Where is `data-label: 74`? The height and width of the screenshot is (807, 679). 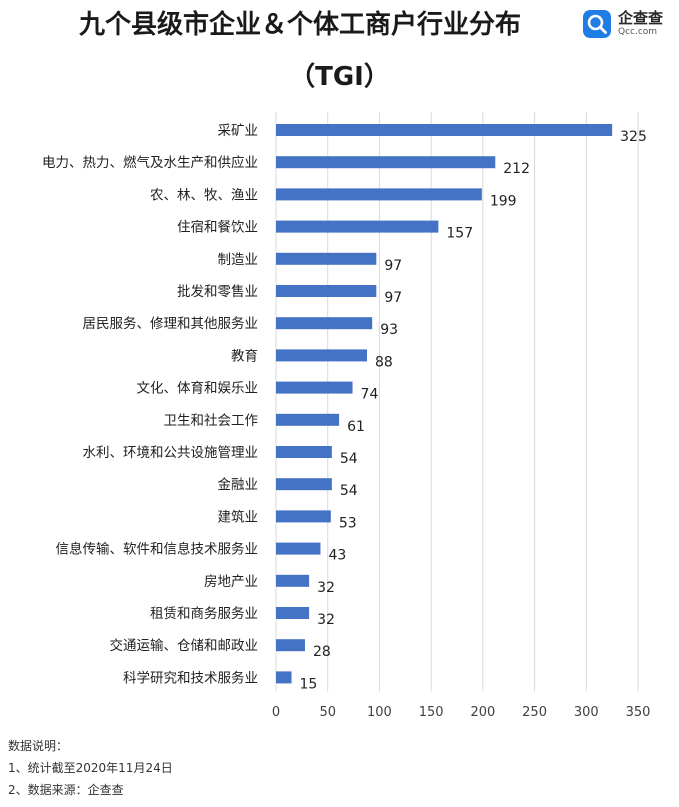 data-label: 74 is located at coordinates (370, 395).